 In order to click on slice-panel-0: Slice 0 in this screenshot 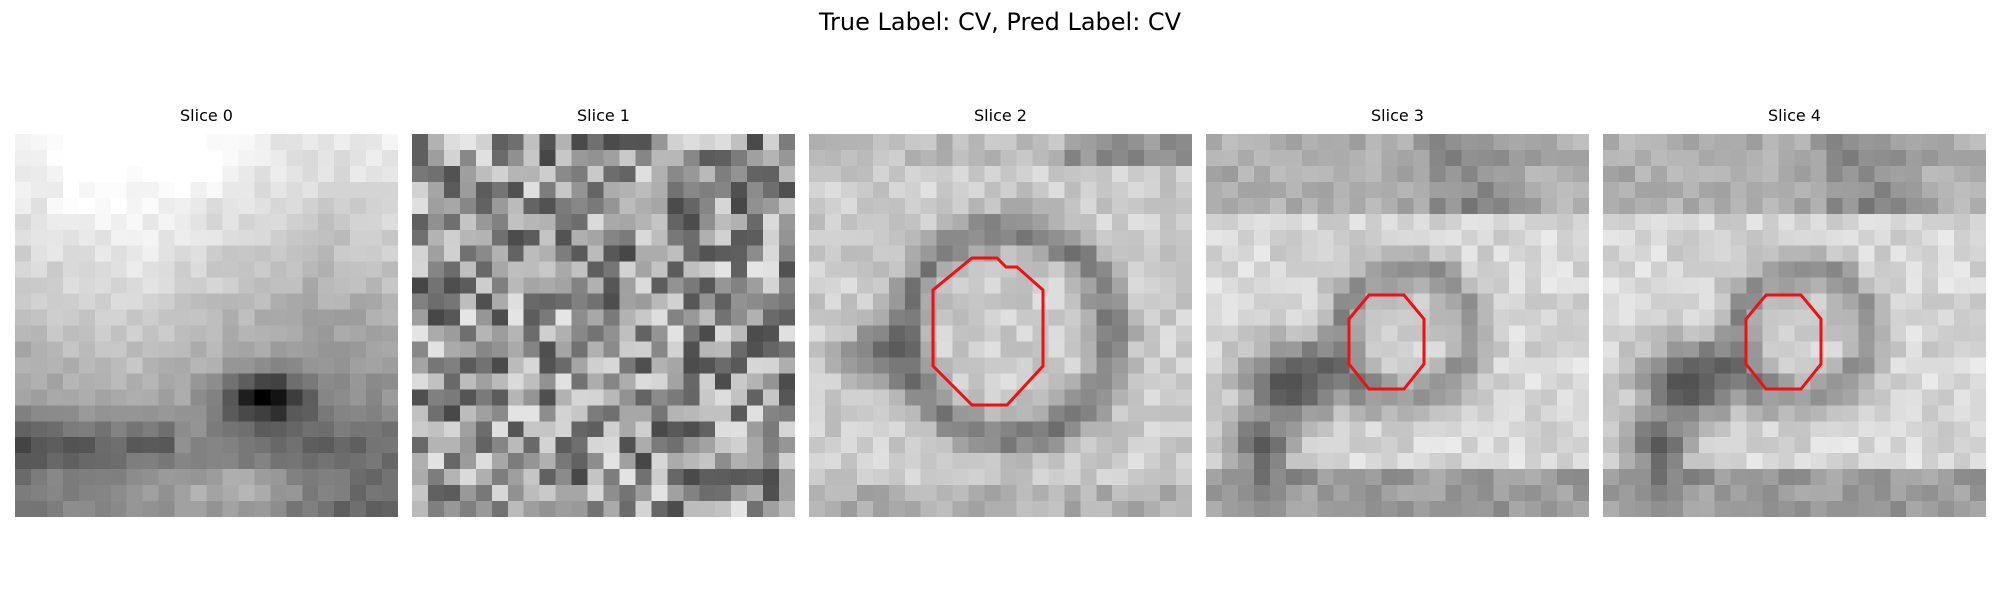, I will do `click(206, 311)`.